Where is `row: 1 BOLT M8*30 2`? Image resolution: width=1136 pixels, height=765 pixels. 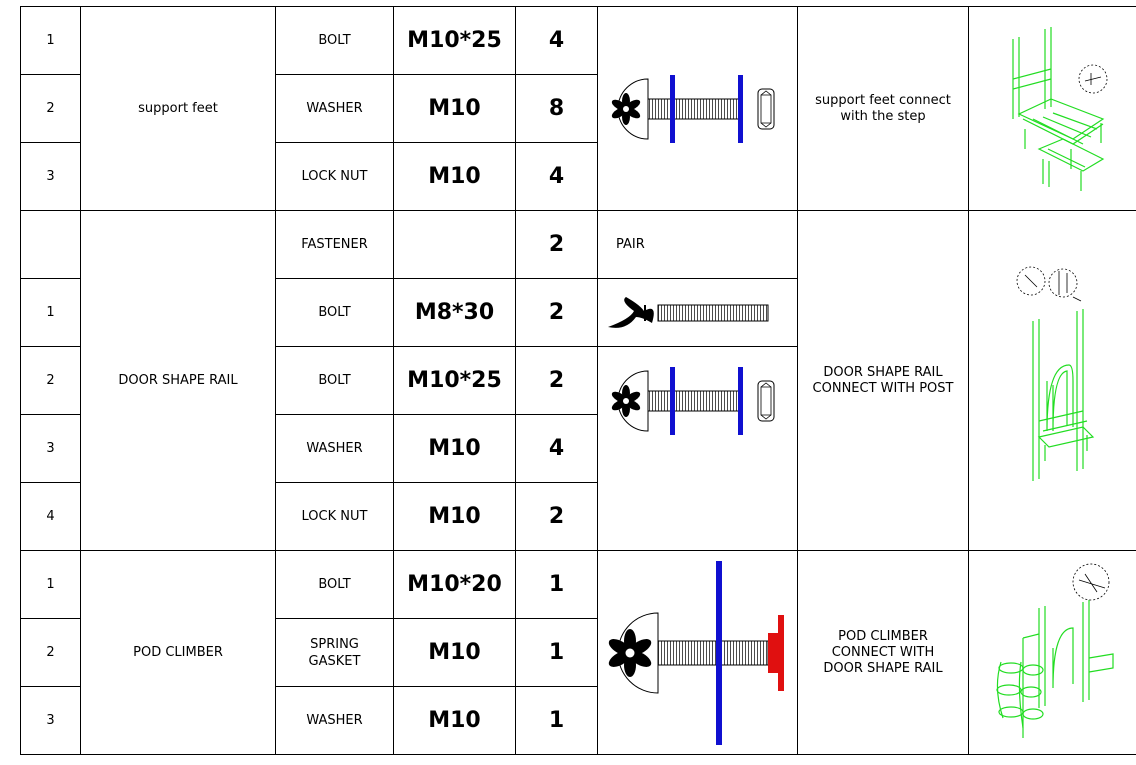 row: 1 BOLT M8*30 2 is located at coordinates (578, 312).